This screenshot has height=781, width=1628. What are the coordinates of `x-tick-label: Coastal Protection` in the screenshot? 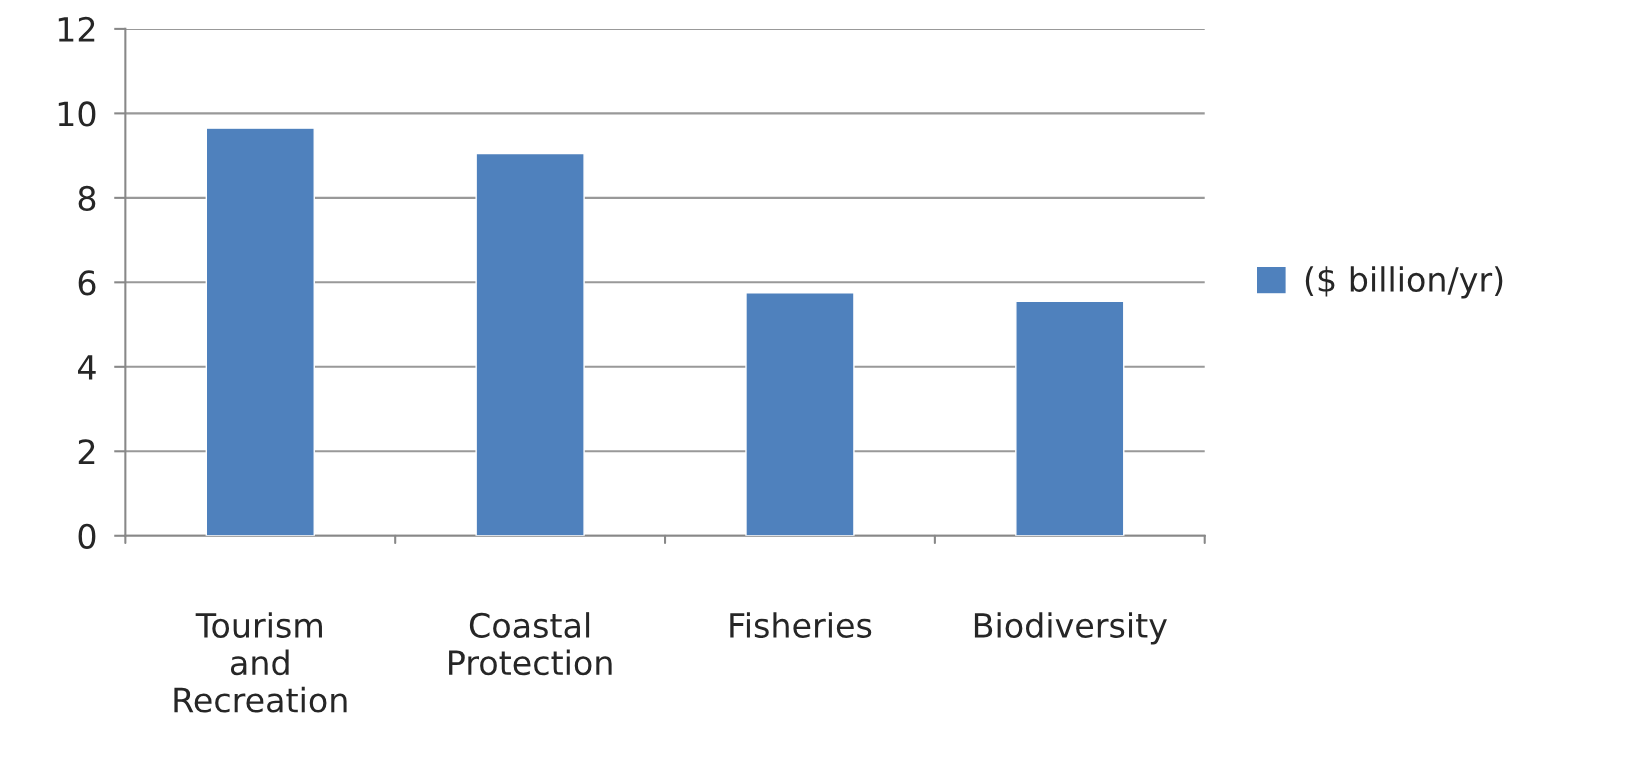 It's located at (530, 644).